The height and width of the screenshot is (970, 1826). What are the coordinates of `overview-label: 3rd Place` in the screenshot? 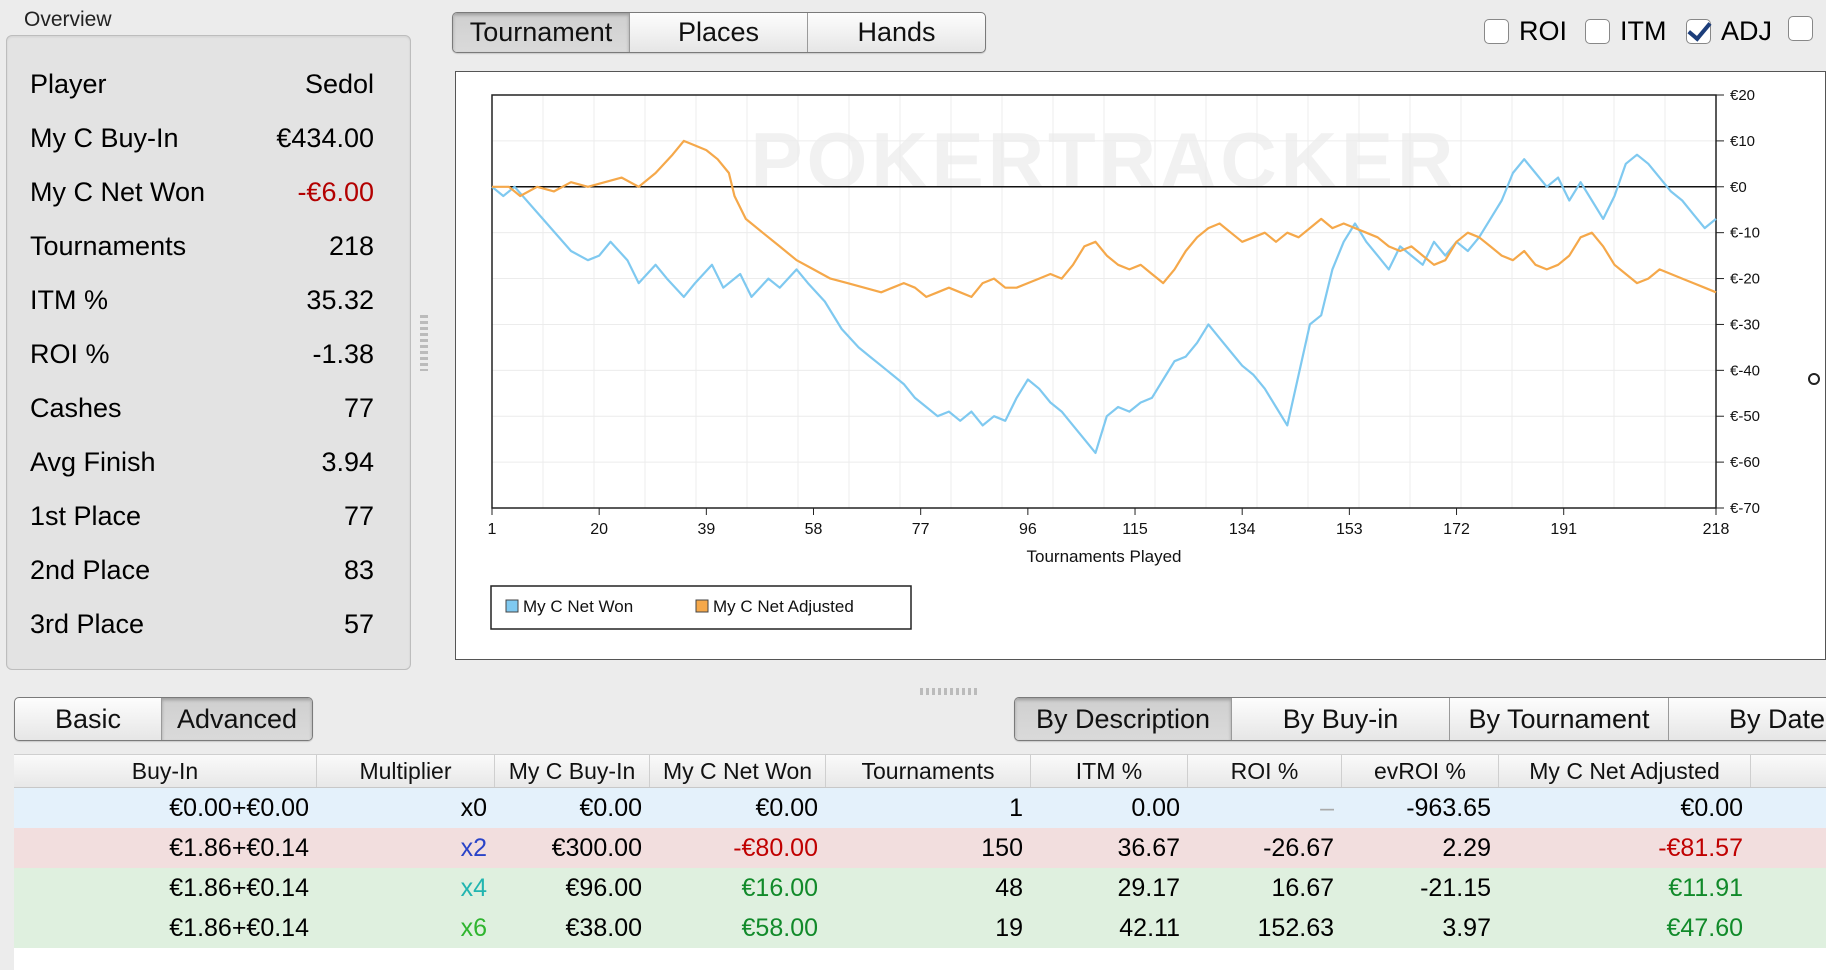 It's located at (87, 623).